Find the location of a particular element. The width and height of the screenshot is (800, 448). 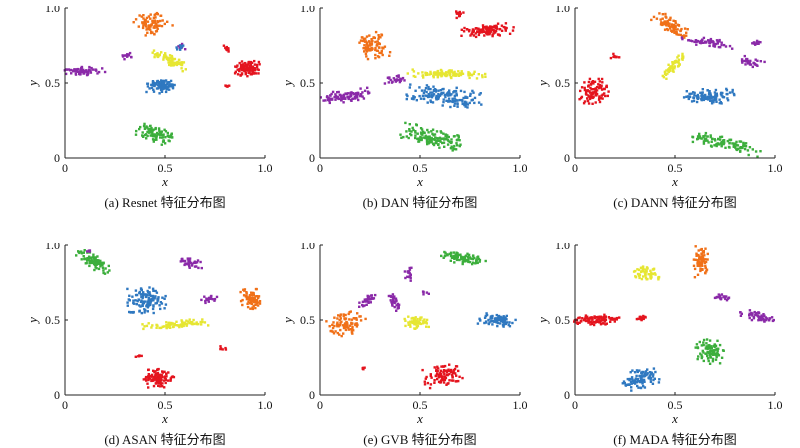

x-axis-label: x is located at coordinates (419, 418).